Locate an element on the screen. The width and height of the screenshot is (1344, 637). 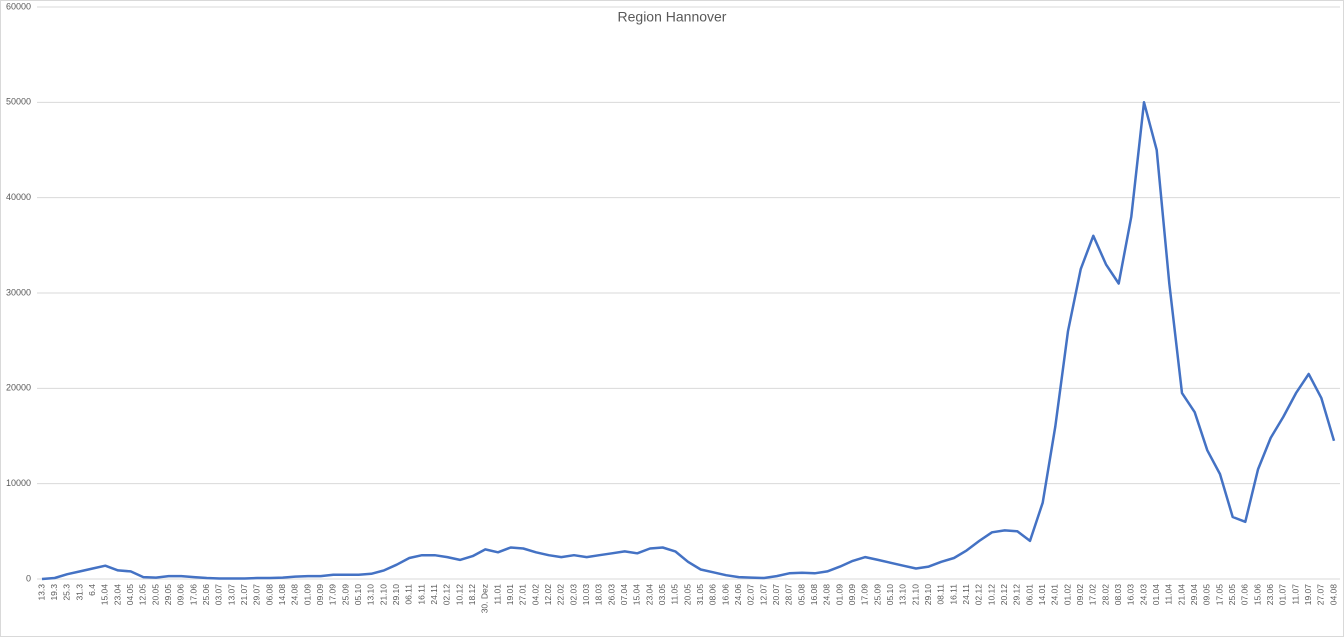
x-tick-label: 02.07 is located at coordinates (751, 595).